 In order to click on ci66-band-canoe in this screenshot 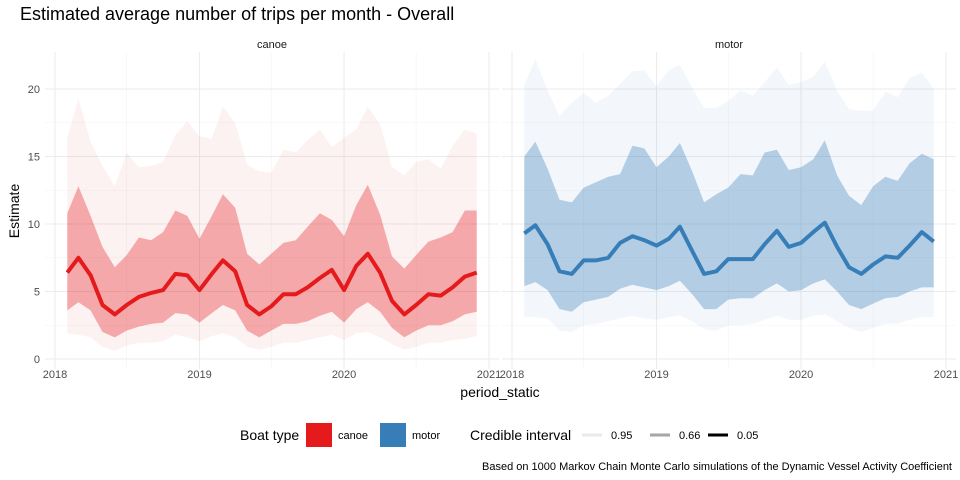, I will do `click(272, 261)`.